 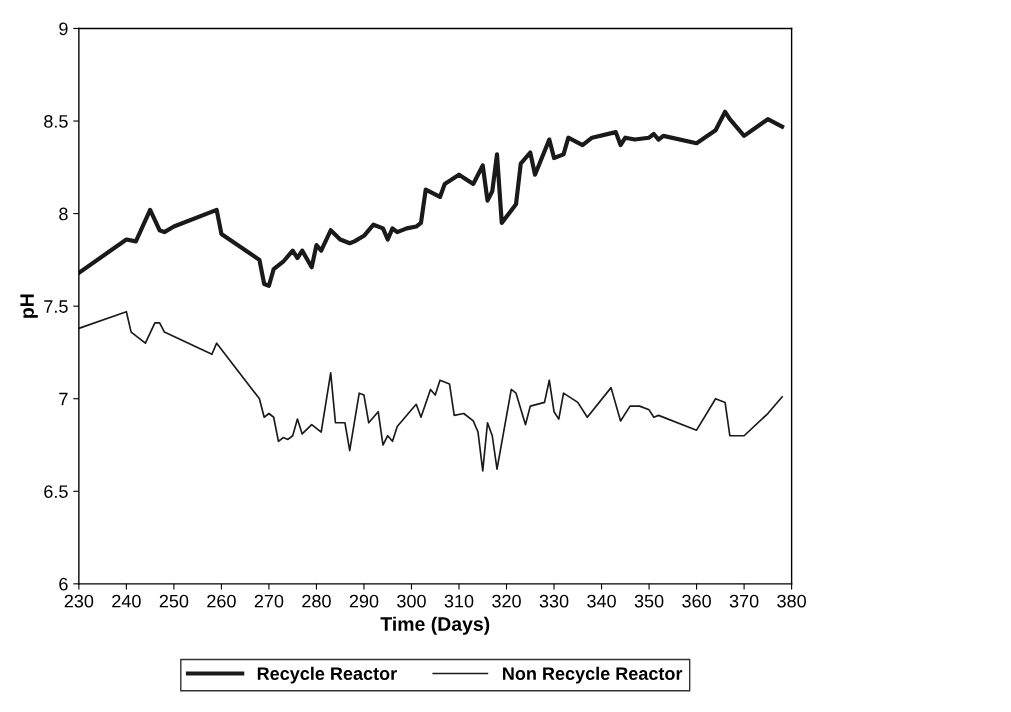 I want to click on x-tick-label: 300, so click(x=411, y=601).